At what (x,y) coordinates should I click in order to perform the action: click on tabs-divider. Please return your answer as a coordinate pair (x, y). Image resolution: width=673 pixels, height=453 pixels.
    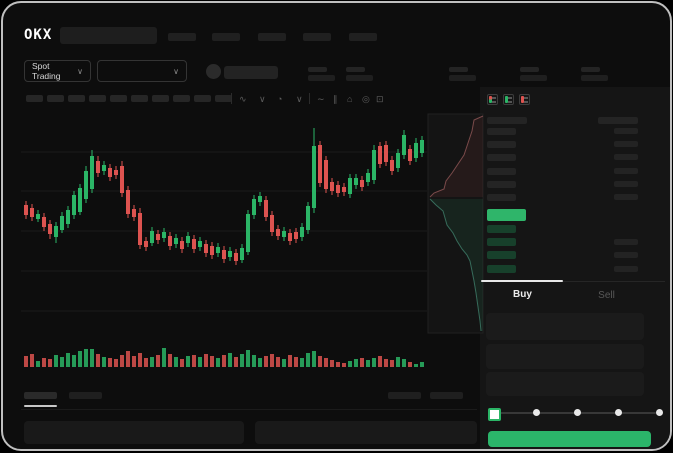
    Looking at the image, I should click on (573, 281).